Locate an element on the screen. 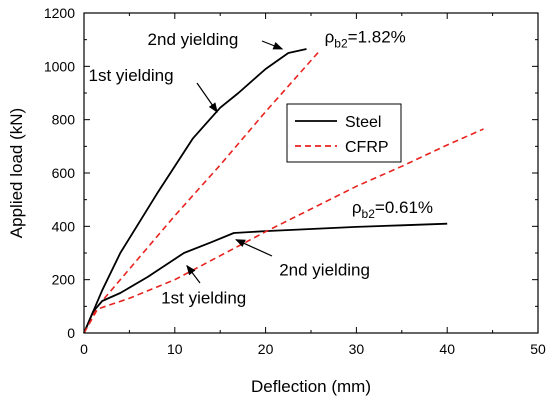 This screenshot has height=403, width=550. arrow-1st-yielding-high is located at coordinates (207, 97).